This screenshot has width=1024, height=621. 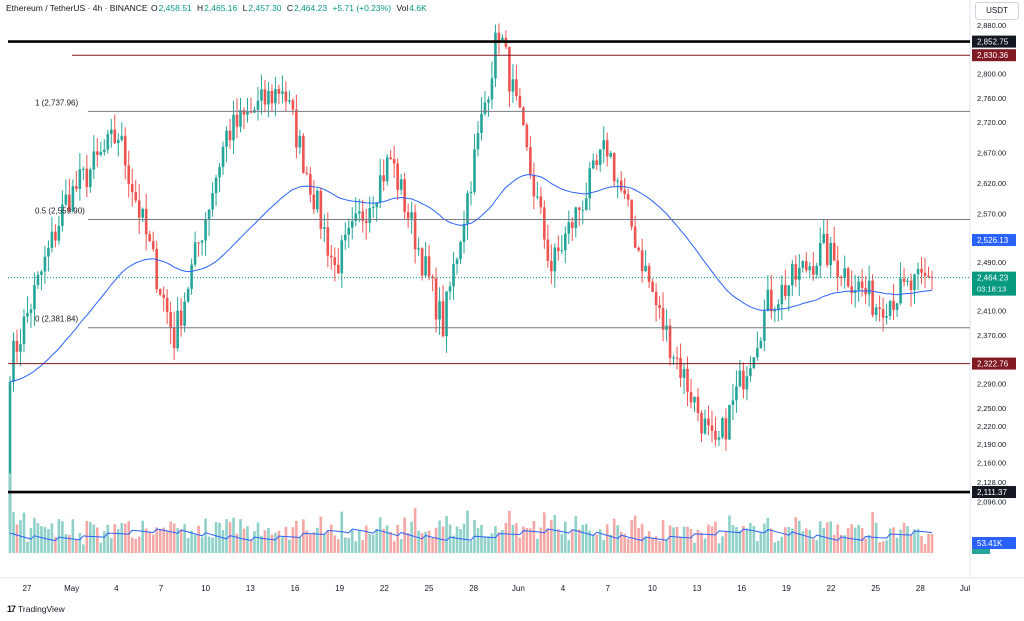 I want to click on currency-button: USDT, so click(x=997, y=11).